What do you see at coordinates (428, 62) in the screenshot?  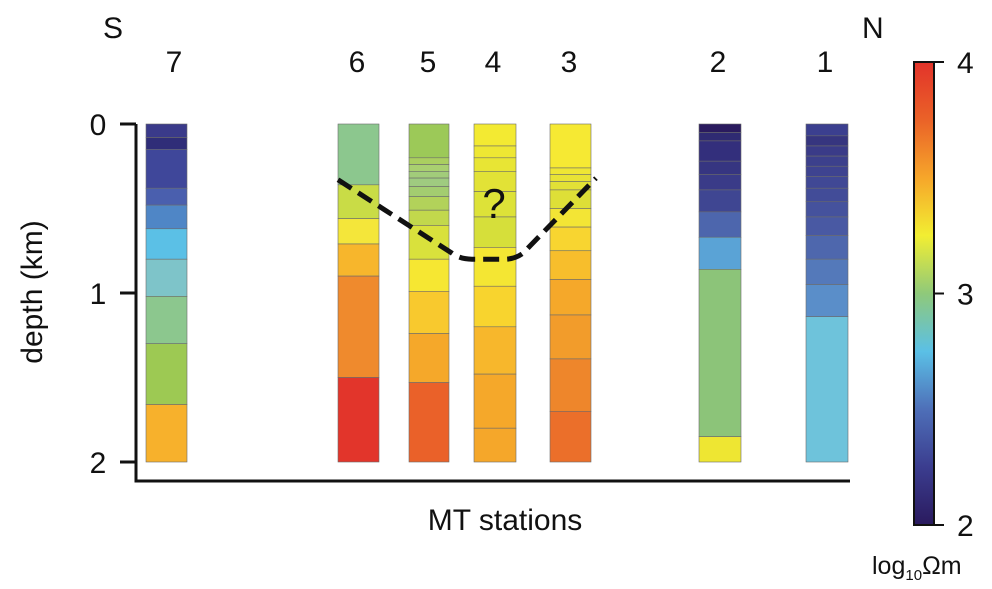 I see `station-label-5: 5` at bounding box center [428, 62].